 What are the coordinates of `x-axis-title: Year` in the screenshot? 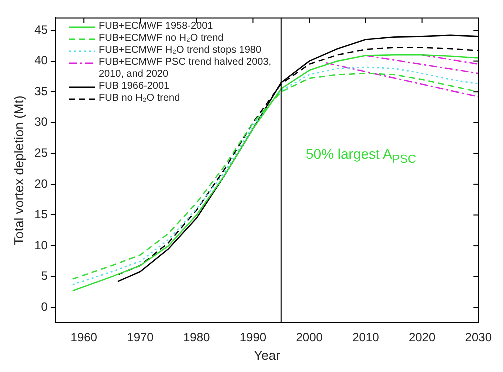 It's located at (268, 355).